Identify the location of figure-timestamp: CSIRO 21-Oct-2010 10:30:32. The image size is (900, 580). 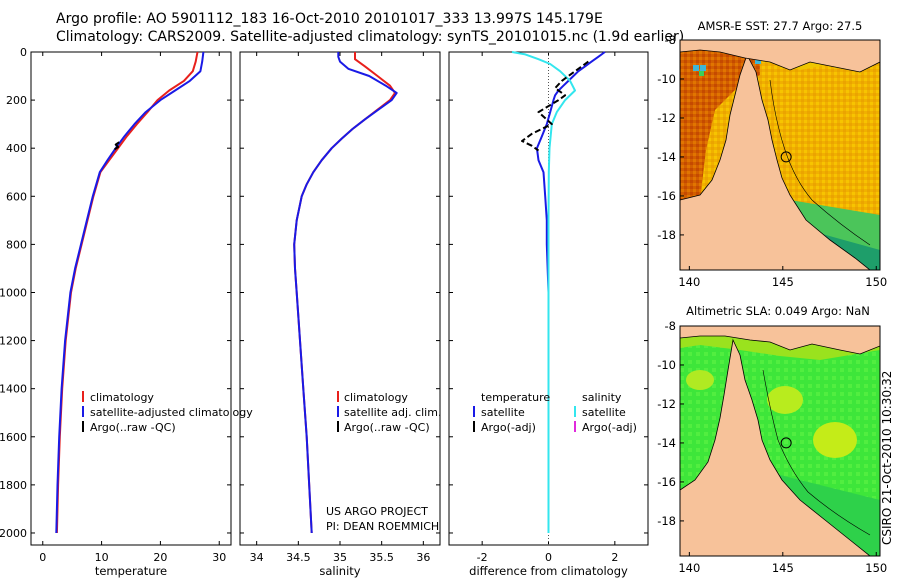
(887, 457).